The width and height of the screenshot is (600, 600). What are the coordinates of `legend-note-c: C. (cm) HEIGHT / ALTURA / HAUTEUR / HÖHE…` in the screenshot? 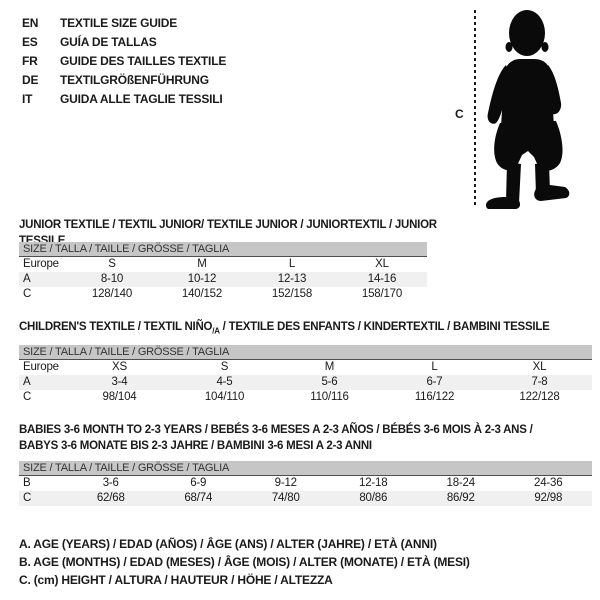 It's located at (176, 580).